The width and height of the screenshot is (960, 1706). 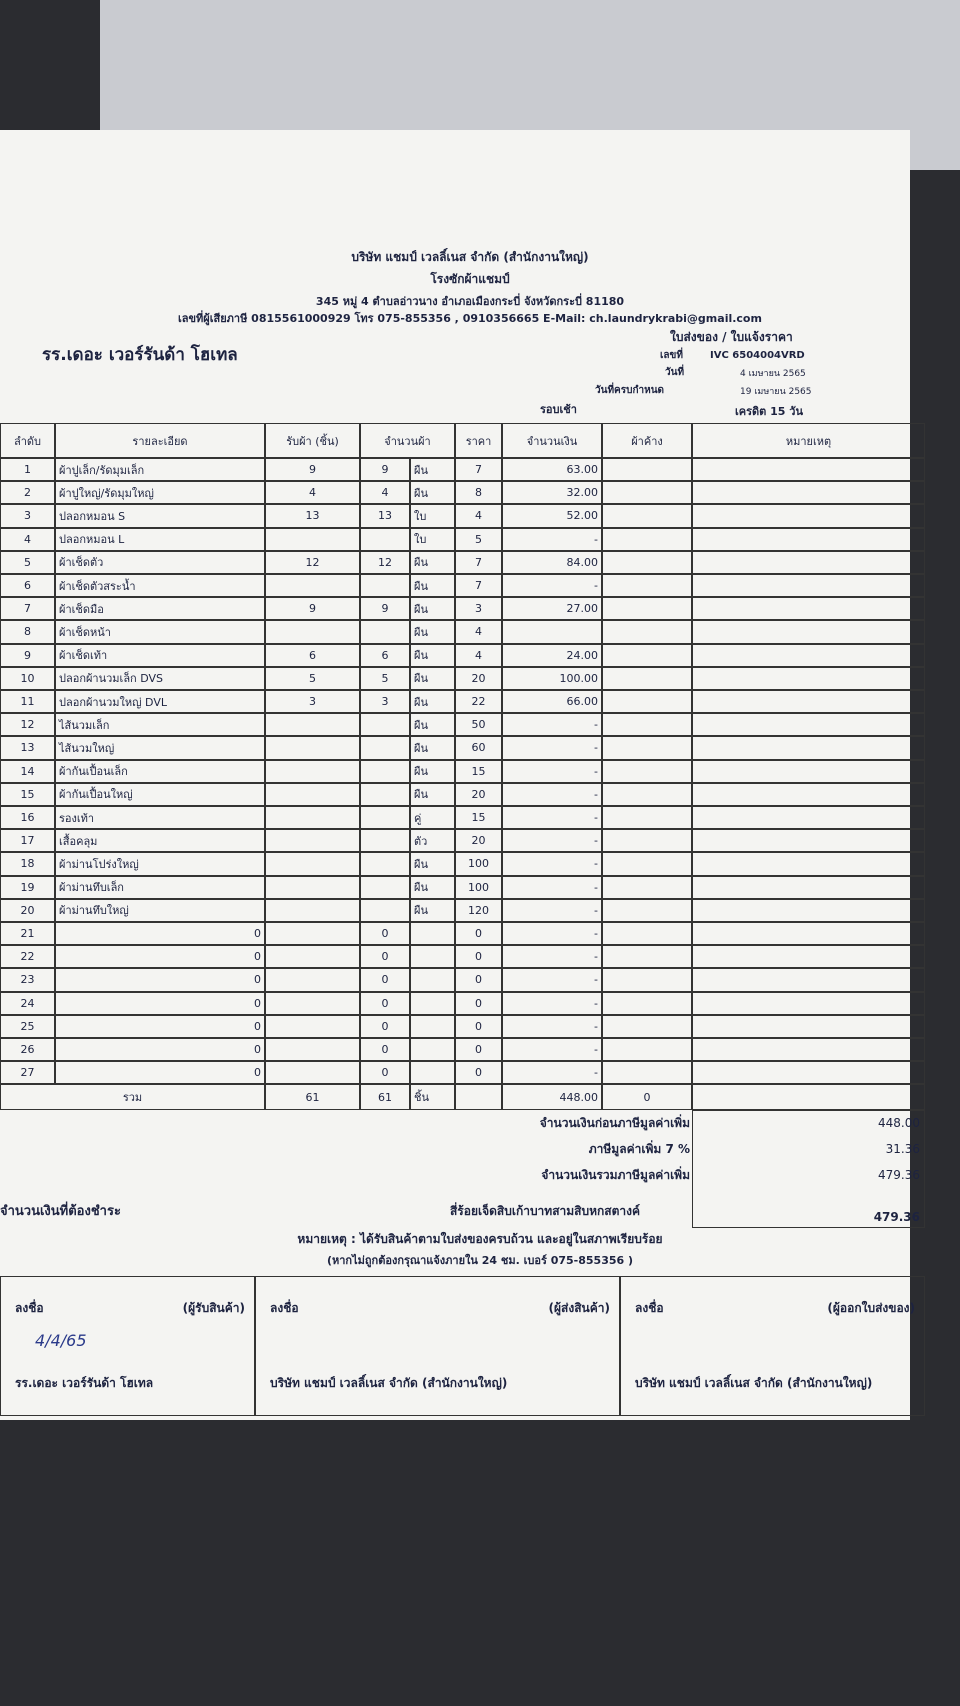 I want to click on price: 22, so click(x=478, y=702).